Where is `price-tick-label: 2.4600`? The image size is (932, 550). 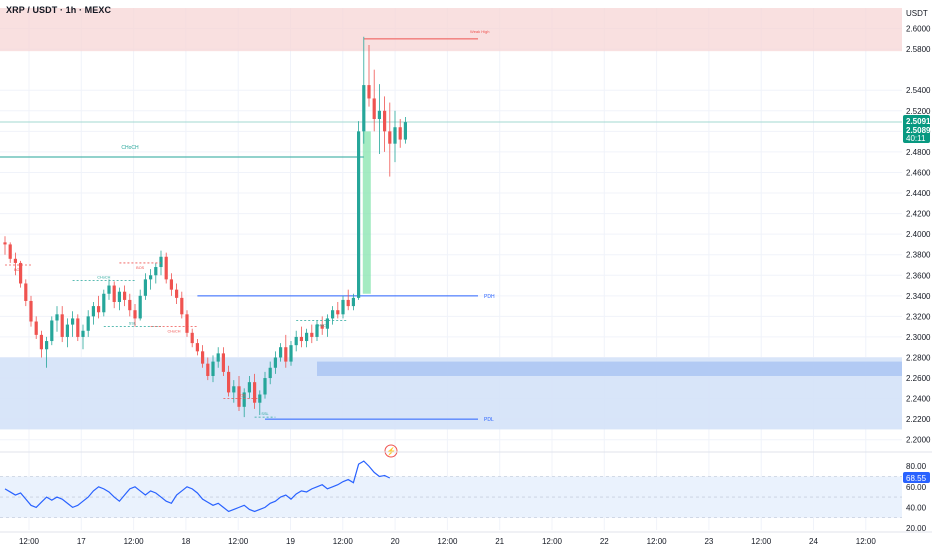
price-tick-label: 2.4600 is located at coordinates (918, 172).